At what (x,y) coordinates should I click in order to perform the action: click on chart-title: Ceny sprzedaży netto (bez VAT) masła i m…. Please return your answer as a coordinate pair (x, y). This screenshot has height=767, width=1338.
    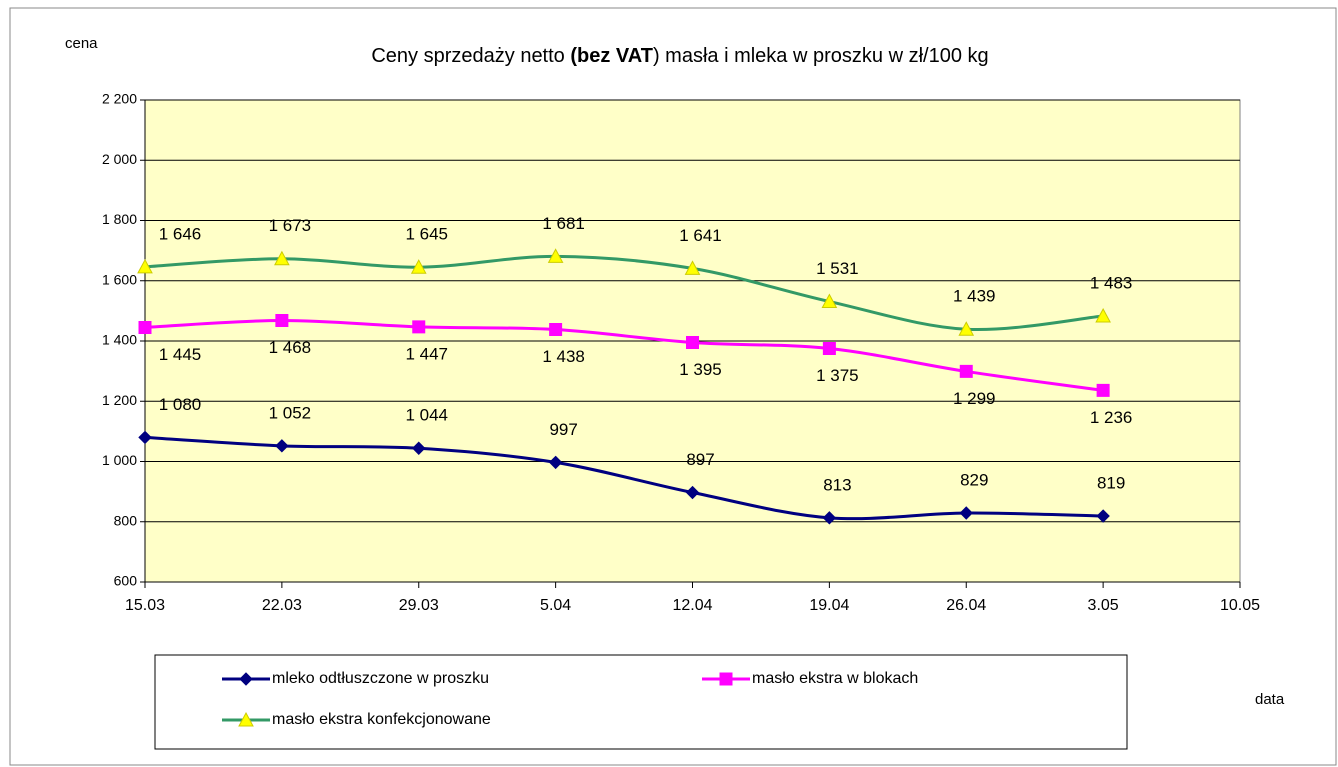
    Looking at the image, I should click on (679, 56).